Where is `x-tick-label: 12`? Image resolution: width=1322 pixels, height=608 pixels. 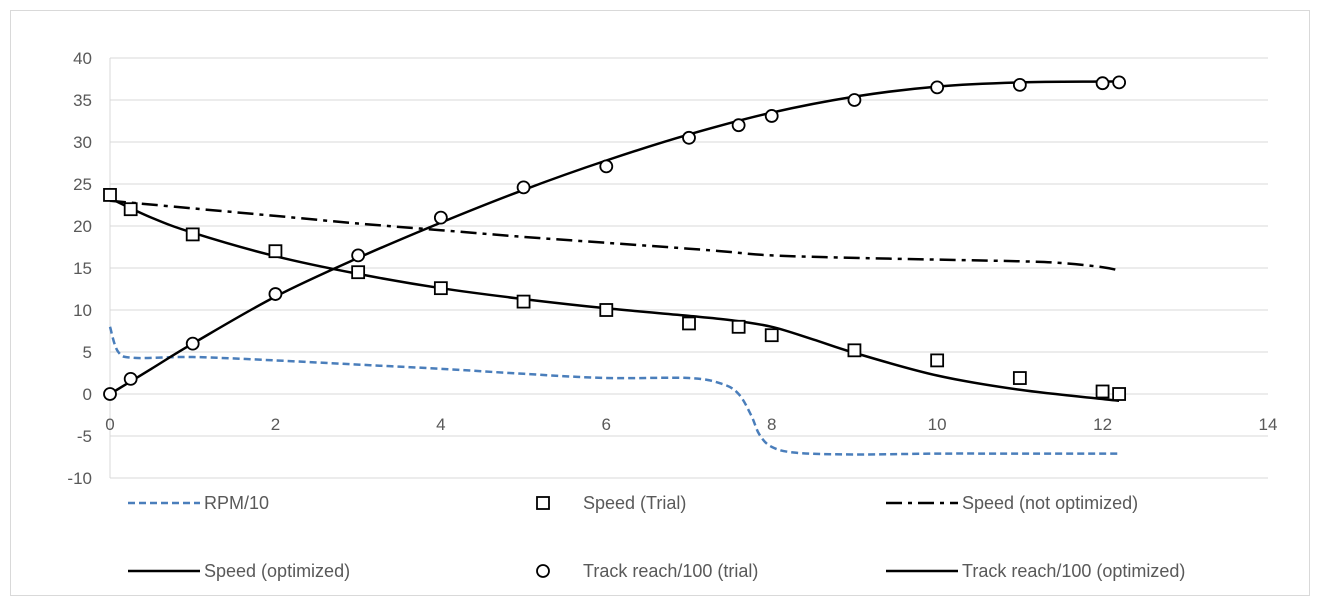 x-tick-label: 12 is located at coordinates (1102, 424).